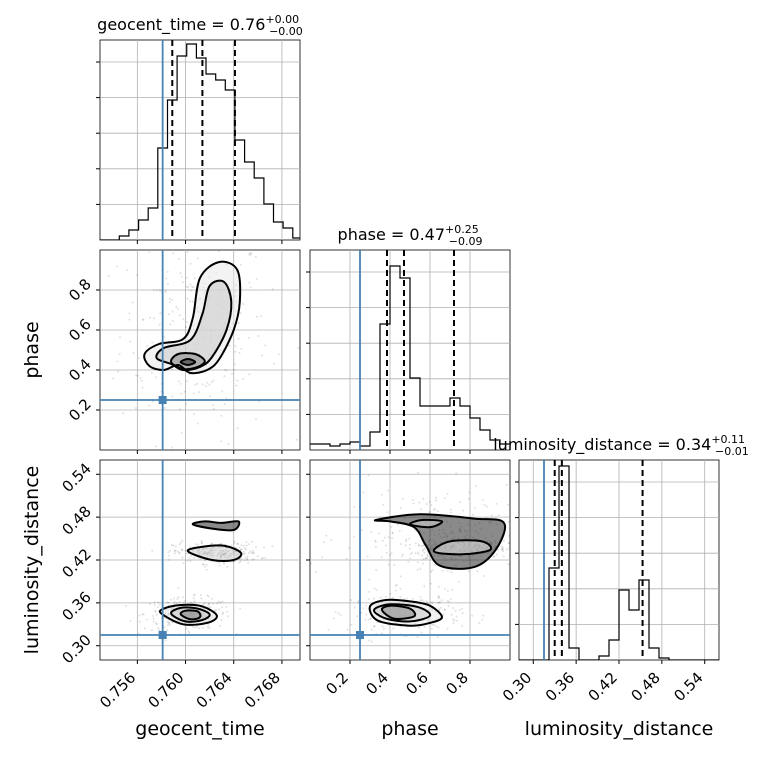 This screenshot has width=760, height=760. What do you see at coordinates (200, 345) in the screenshot?
I see `panel-phase-geocent_time-content` at bounding box center [200, 345].